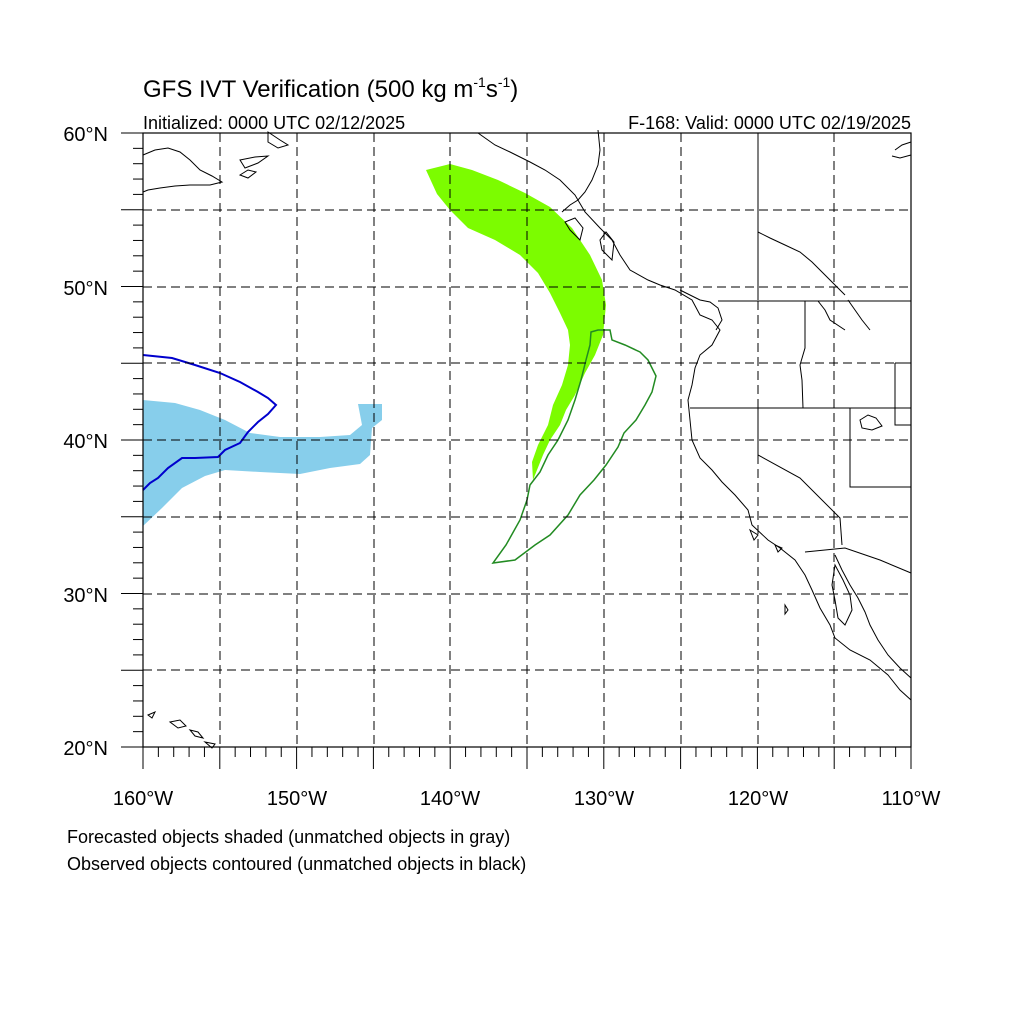 This screenshot has width=1024, height=1024. I want to click on forecast-object-blue, so click(262, 463).